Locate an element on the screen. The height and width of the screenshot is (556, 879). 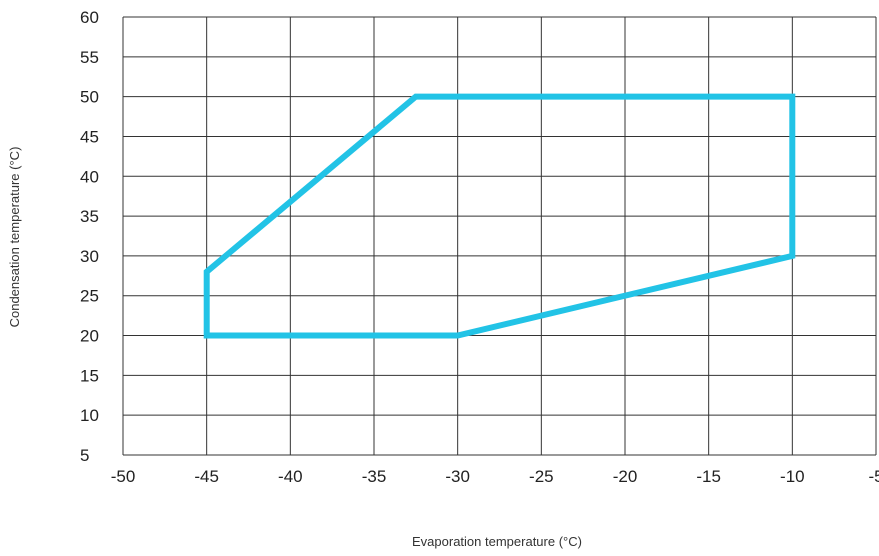
y-axis-ticks: 5 10 15 20 25 30 35 40 45 50 55 60 is located at coordinates (89, 236).